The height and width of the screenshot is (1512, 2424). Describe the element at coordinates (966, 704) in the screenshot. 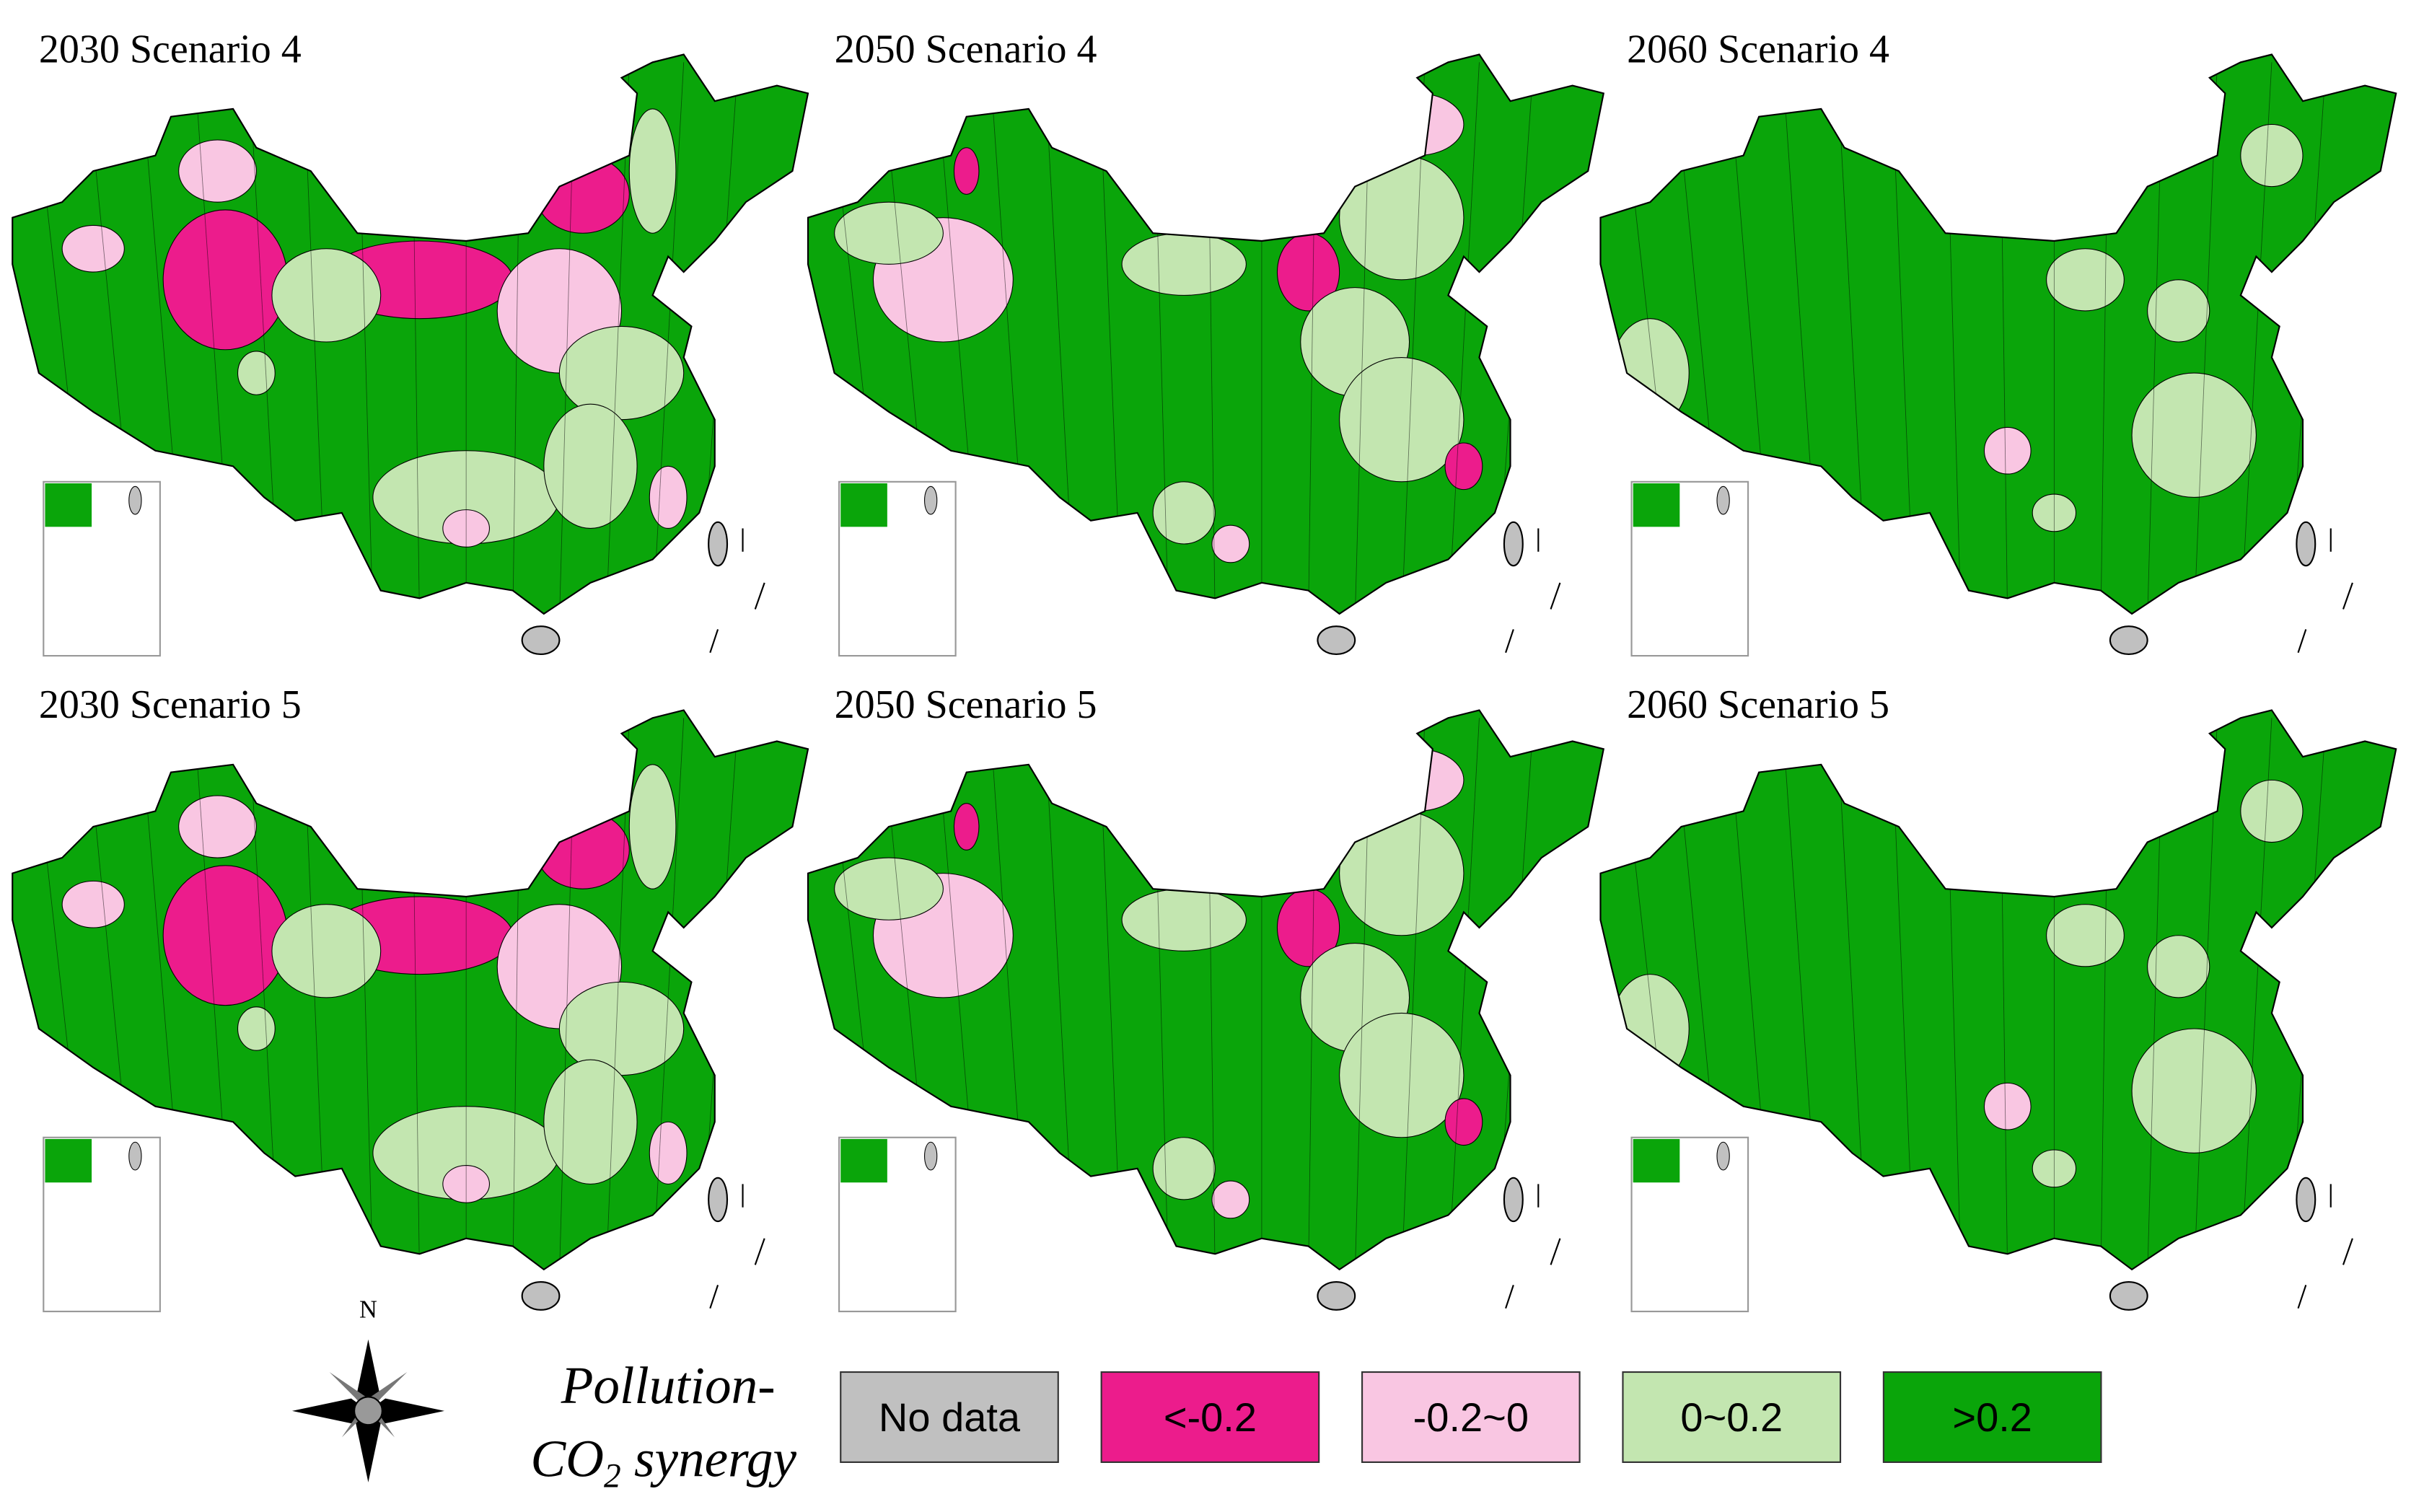

I see `panel-title: 2050 Scenario 5` at that location.